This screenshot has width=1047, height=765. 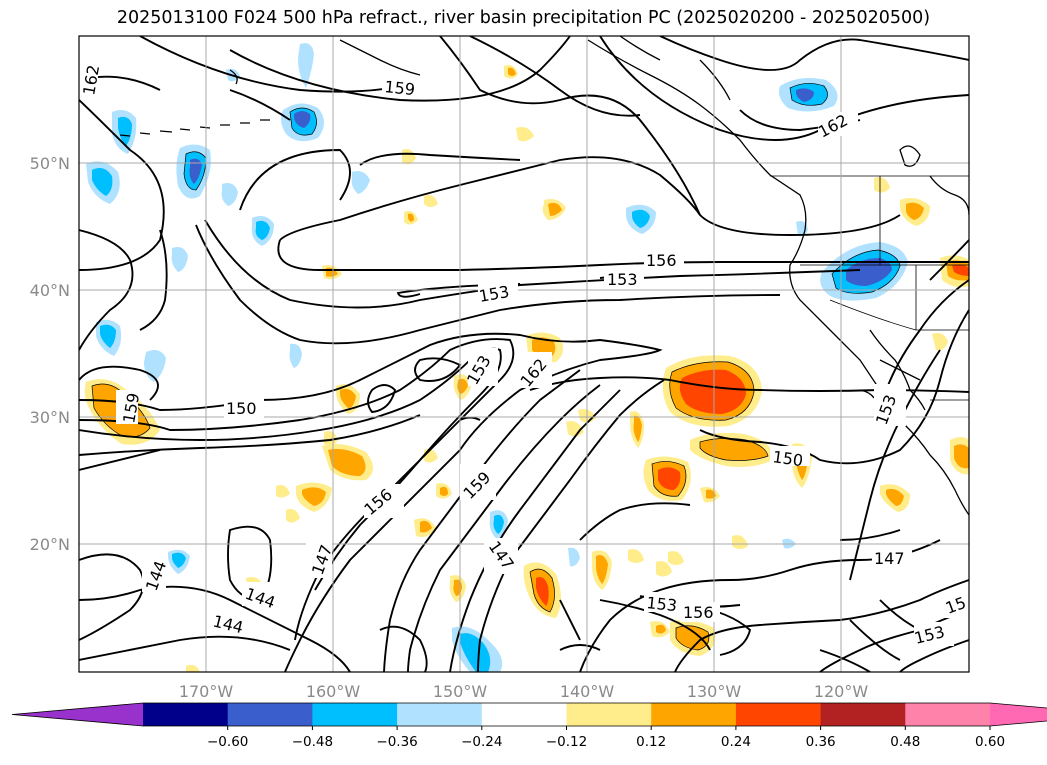 I want to click on longitude-labels: 170°W 160°W 150°W 140°W 130°W 120°W, so click(x=524, y=691).